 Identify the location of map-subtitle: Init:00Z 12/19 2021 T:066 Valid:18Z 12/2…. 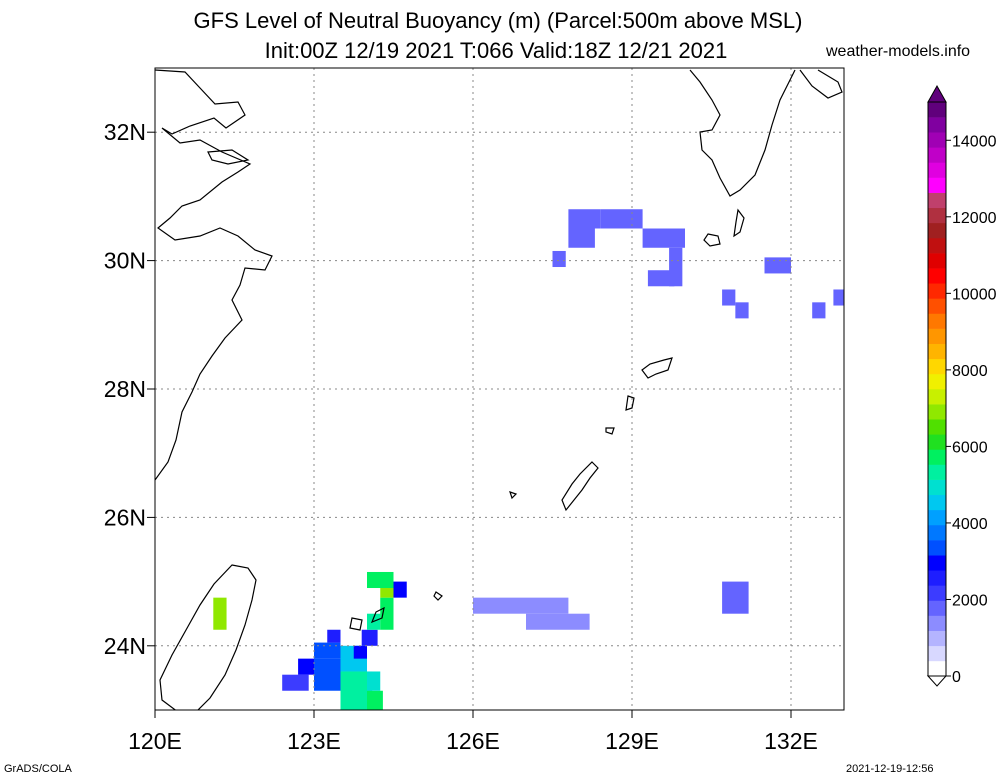
(496, 50).